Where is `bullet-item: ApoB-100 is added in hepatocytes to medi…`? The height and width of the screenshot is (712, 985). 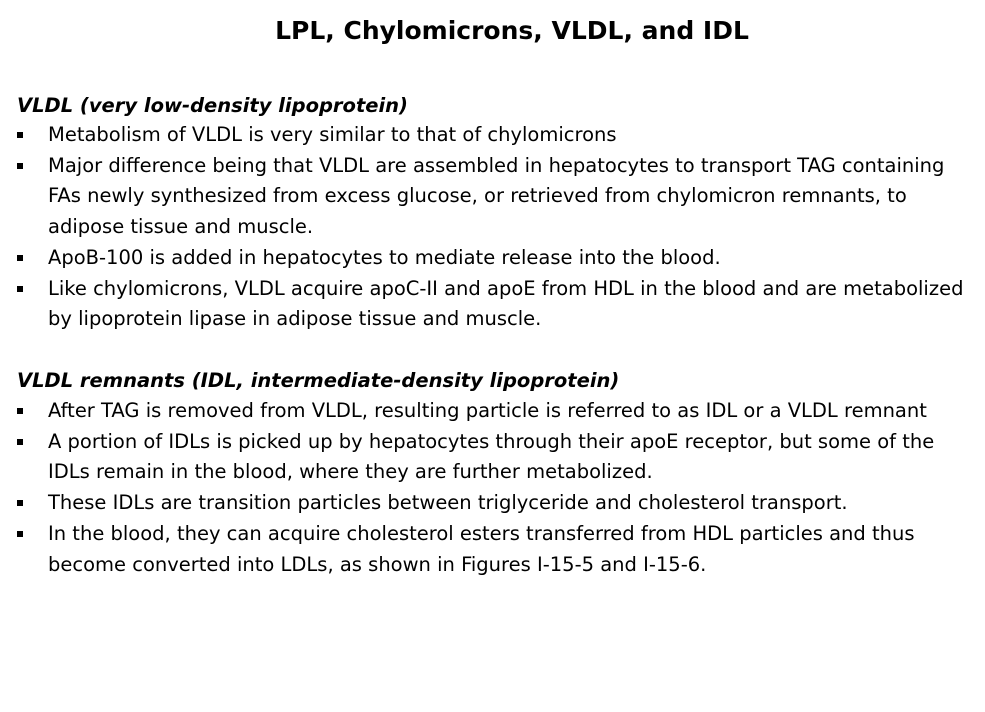 bullet-item: ApoB-100 is added in hepatocytes to medi… is located at coordinates (497, 258).